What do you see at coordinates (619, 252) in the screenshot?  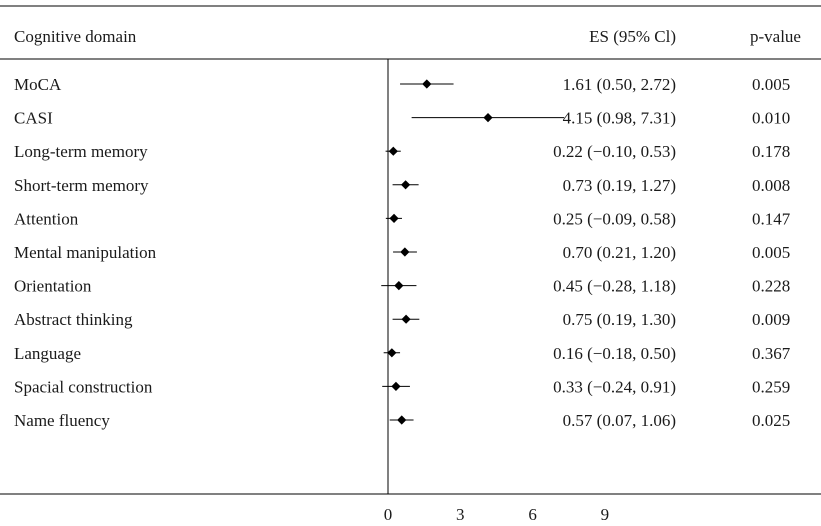 I see `row-es-ci: 0.70 (0.21, 1.20)` at bounding box center [619, 252].